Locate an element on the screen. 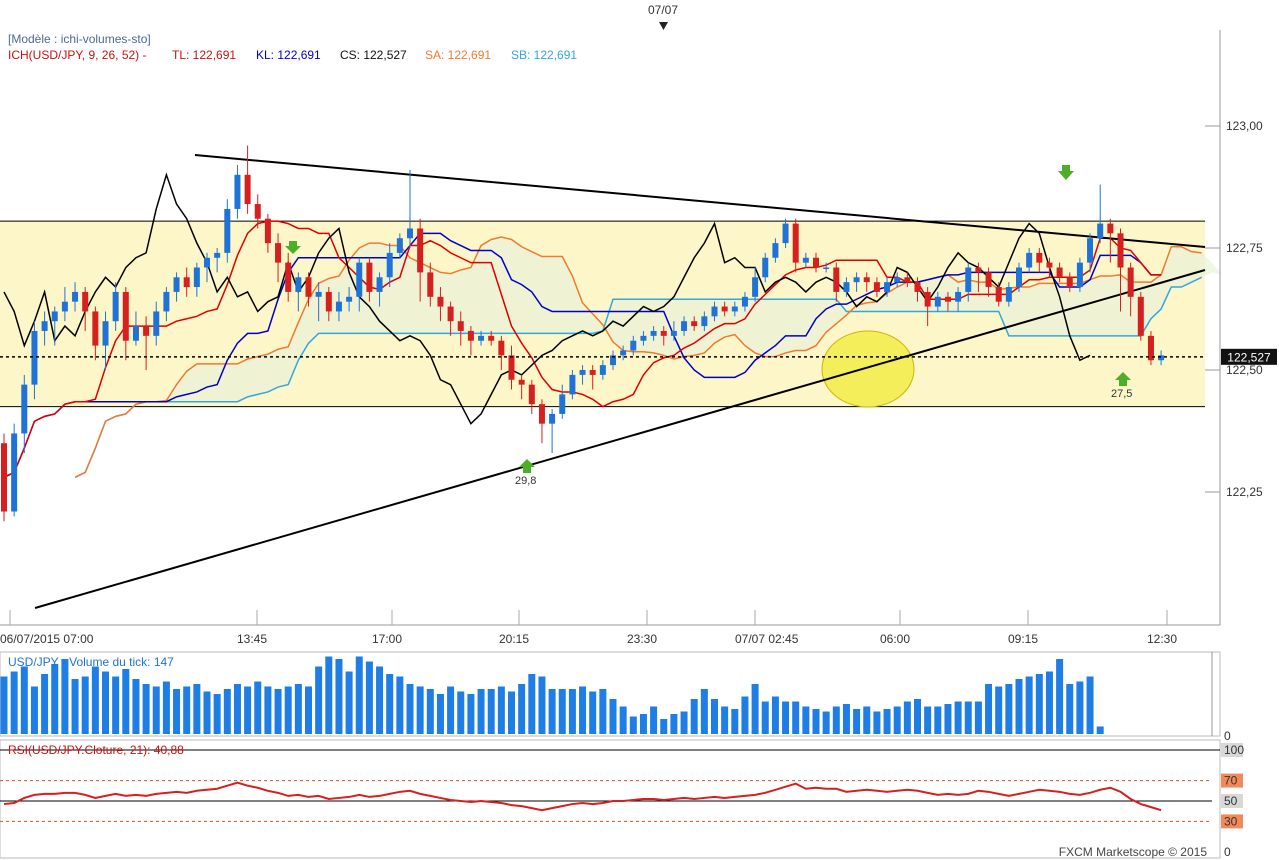 This screenshot has height=860, width=1279. price-tick-label: 123,00 is located at coordinates (1244, 126).